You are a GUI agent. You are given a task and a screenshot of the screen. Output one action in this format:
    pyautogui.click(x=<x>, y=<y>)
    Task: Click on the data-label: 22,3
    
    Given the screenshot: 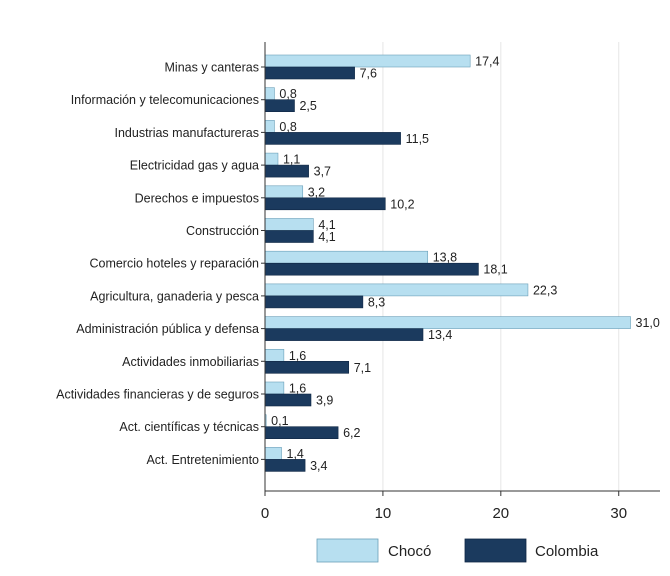 What is the action you would take?
    pyautogui.click(x=545, y=290)
    